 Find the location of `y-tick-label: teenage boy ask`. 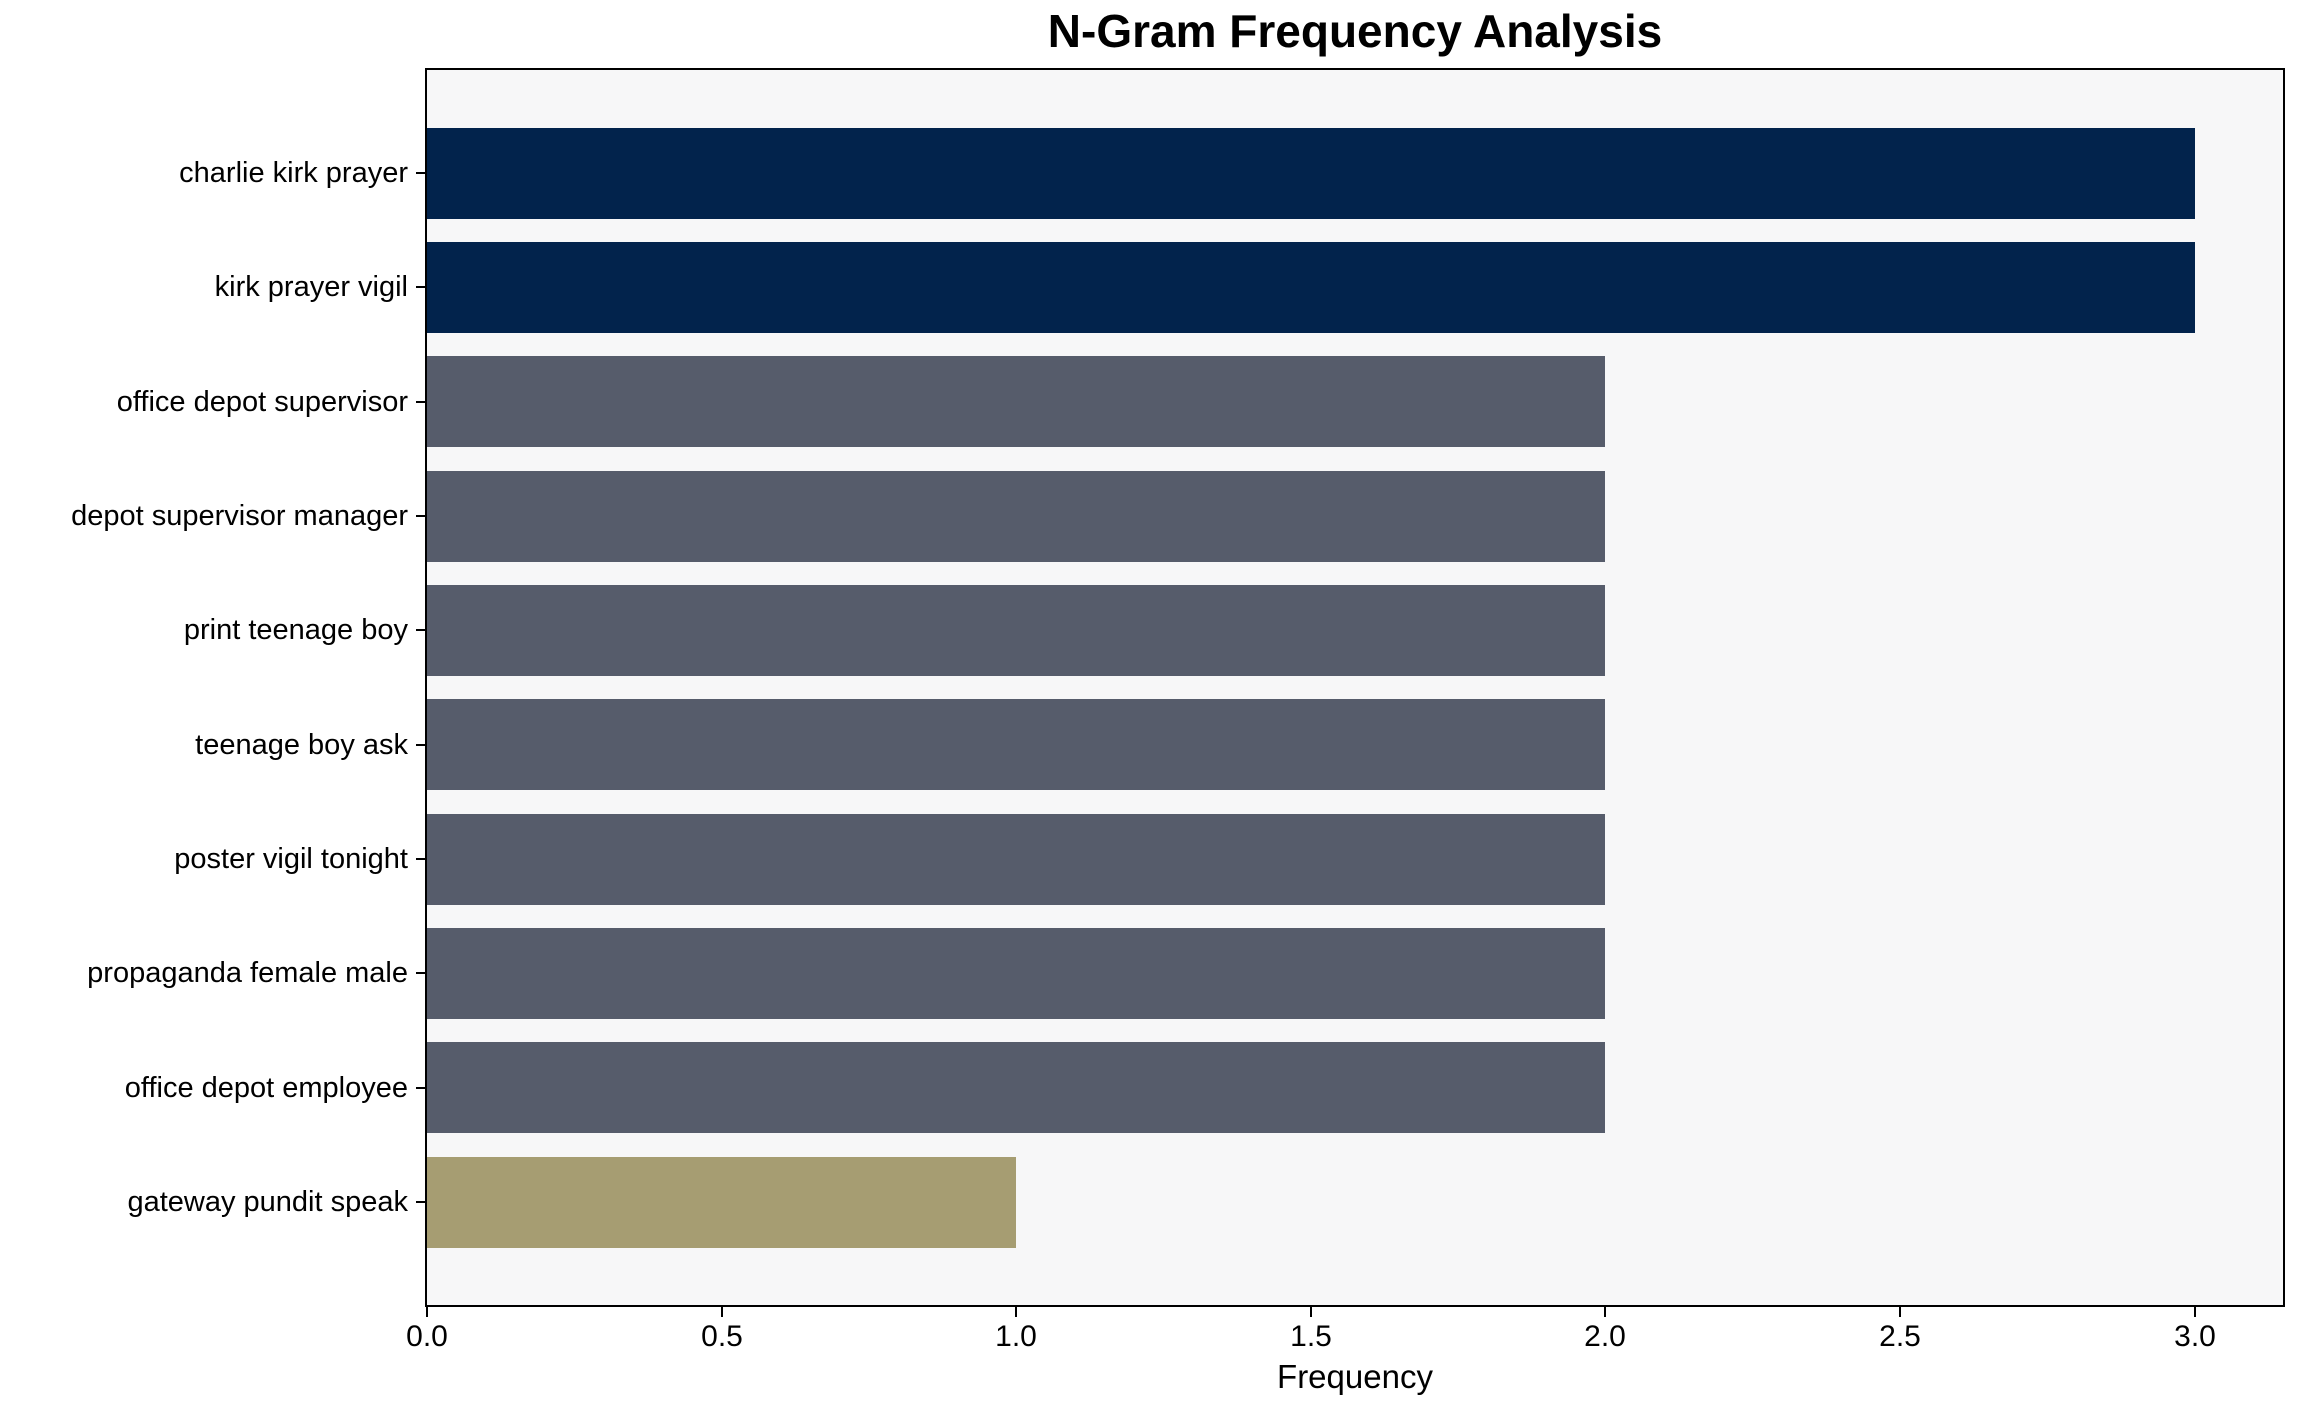

y-tick-label: teenage boy ask is located at coordinates (301, 745).